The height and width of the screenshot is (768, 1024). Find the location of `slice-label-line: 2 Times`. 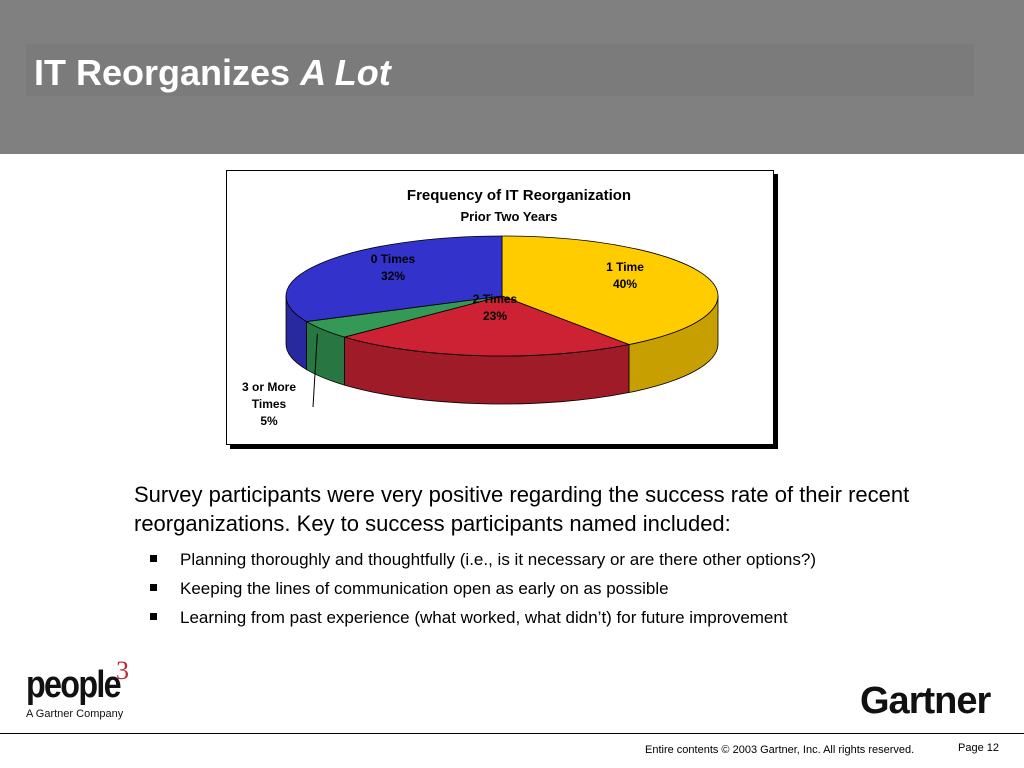

slice-label-line: 2 Times is located at coordinates (495, 299).